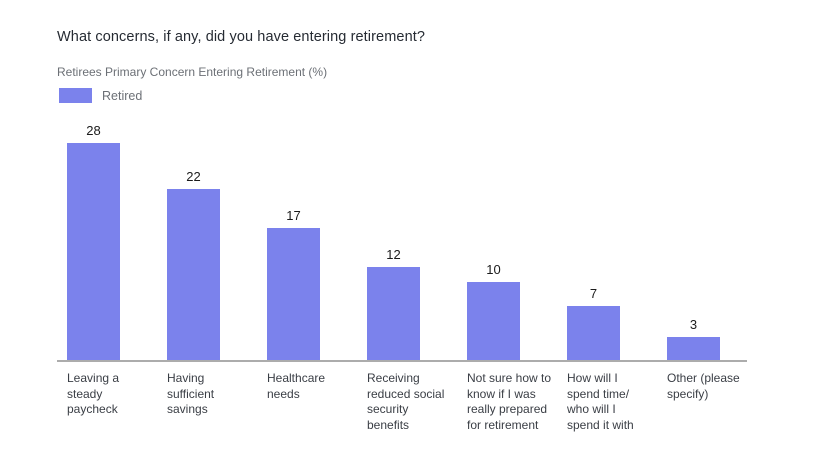 The image size is (814, 472). I want to click on bar-value-label: 3, so click(693, 324).